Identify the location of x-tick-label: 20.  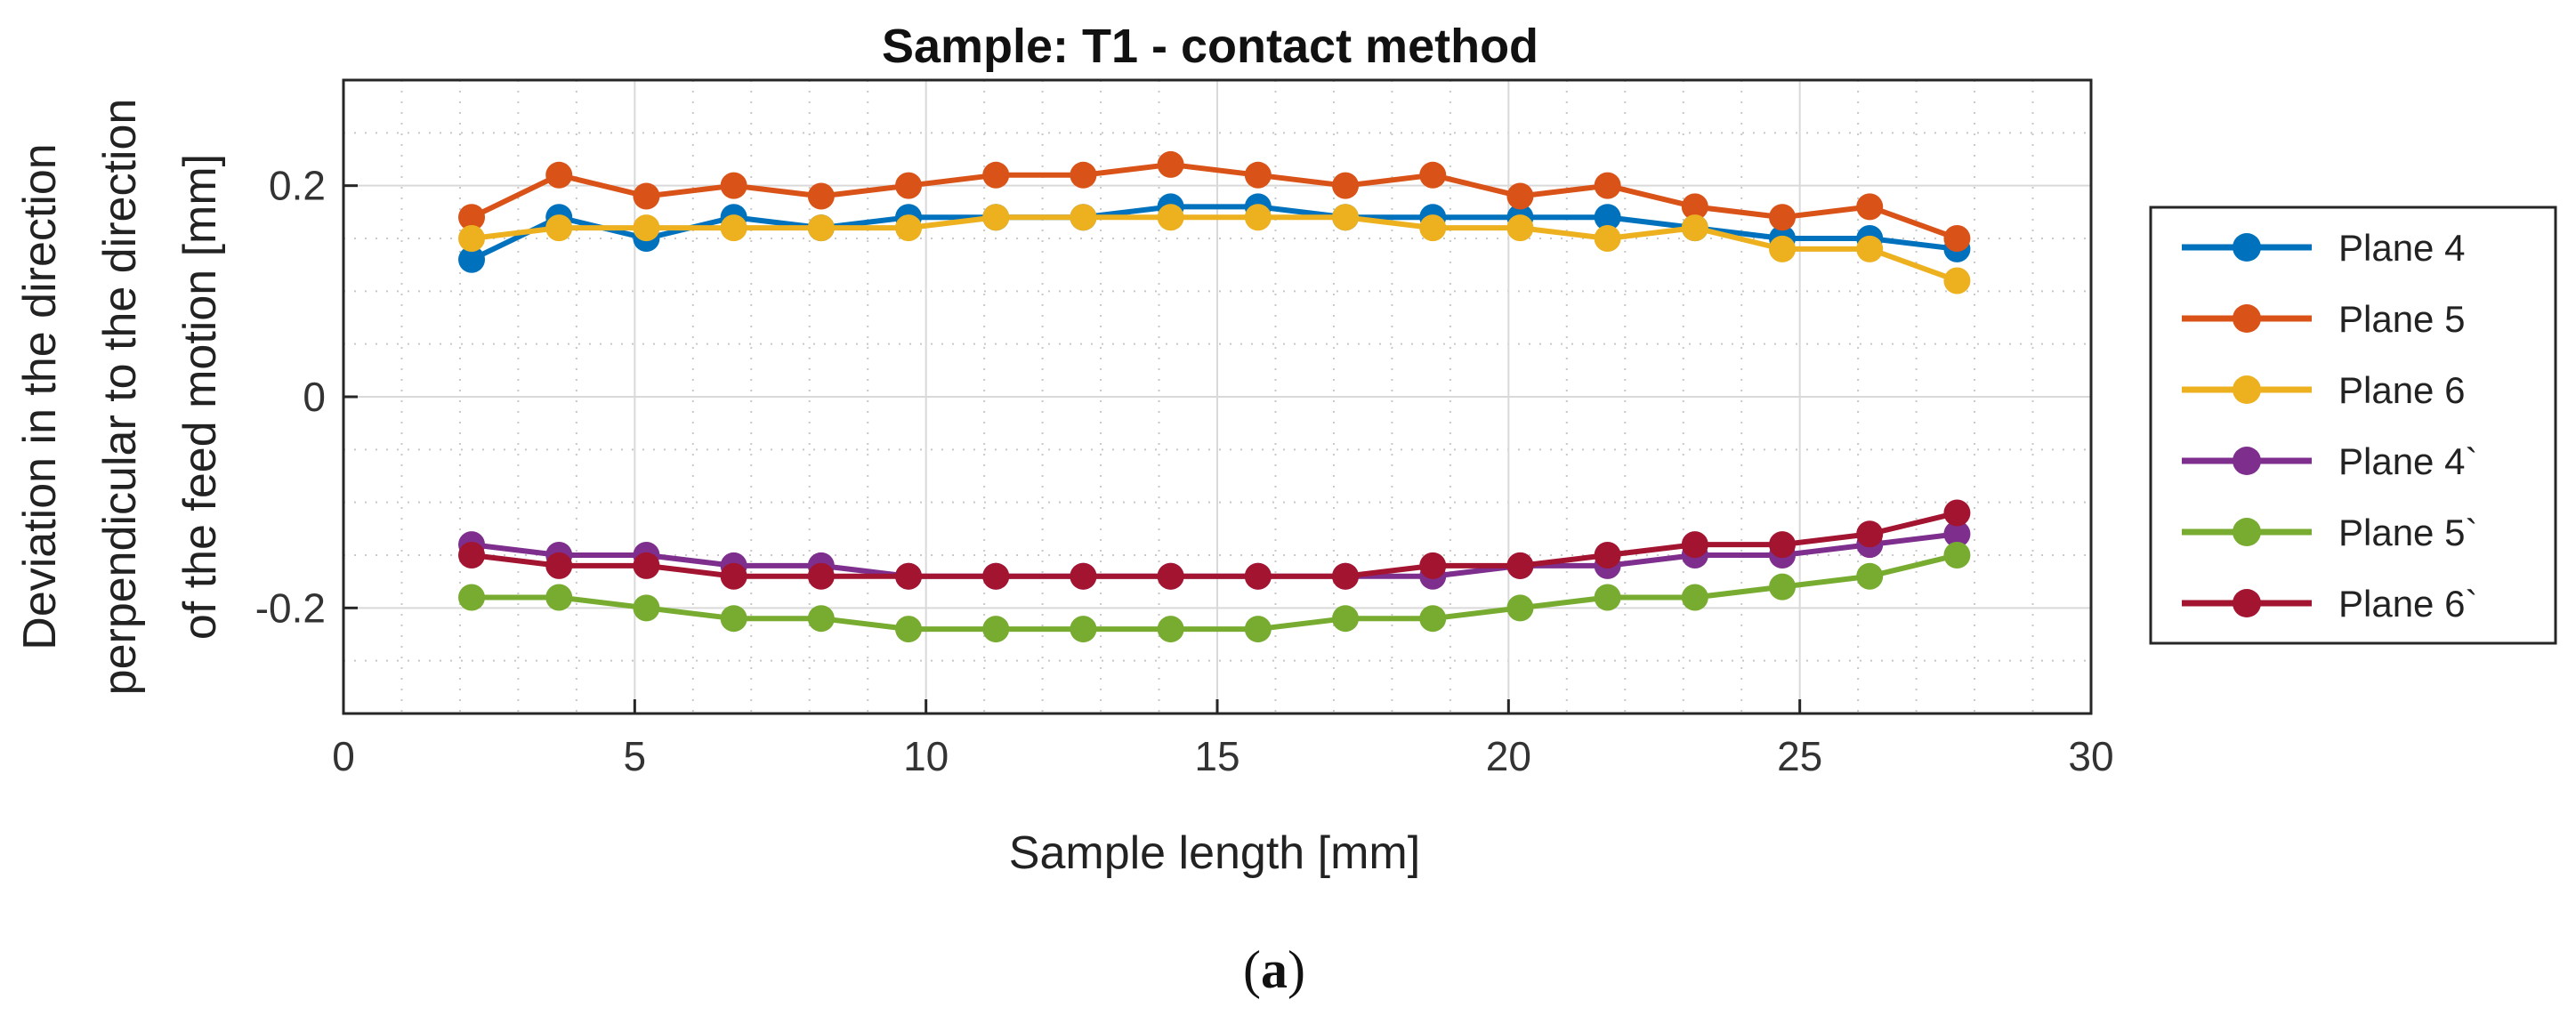
(1508, 756).